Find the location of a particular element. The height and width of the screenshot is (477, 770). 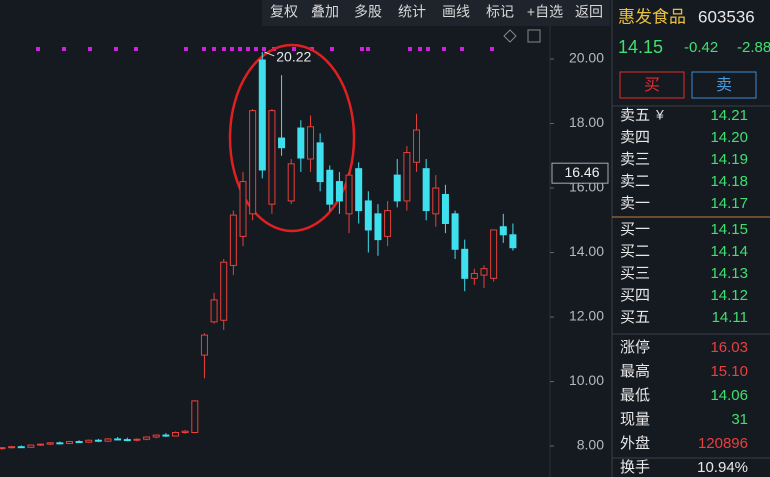

stat-value: 10.94% is located at coordinates (722, 467).